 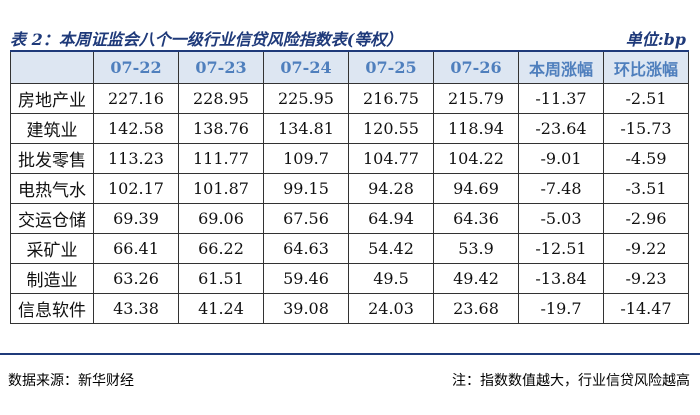 What do you see at coordinates (655, 39) in the screenshot?
I see `unit: 单位:bp` at bounding box center [655, 39].